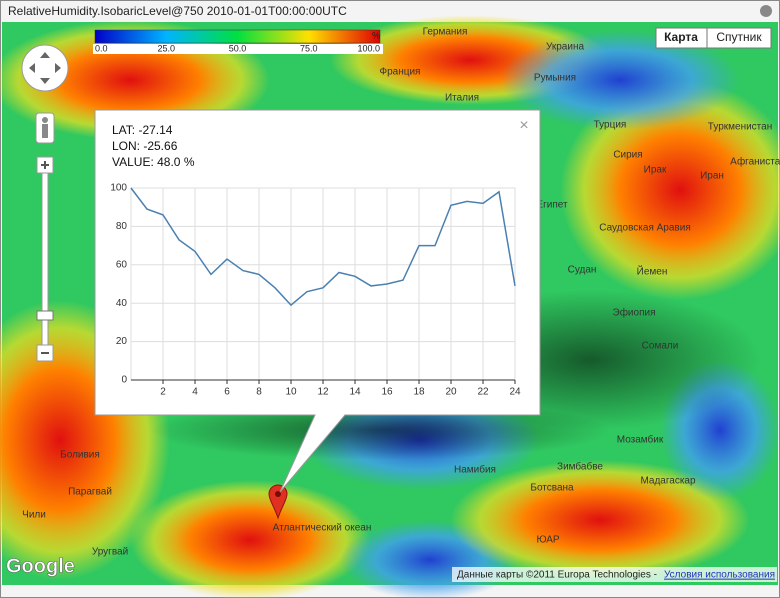 This screenshot has height=598, width=780. Describe the element at coordinates (668, 481) in the screenshot. I see `place-label: Мадагаскар` at that location.